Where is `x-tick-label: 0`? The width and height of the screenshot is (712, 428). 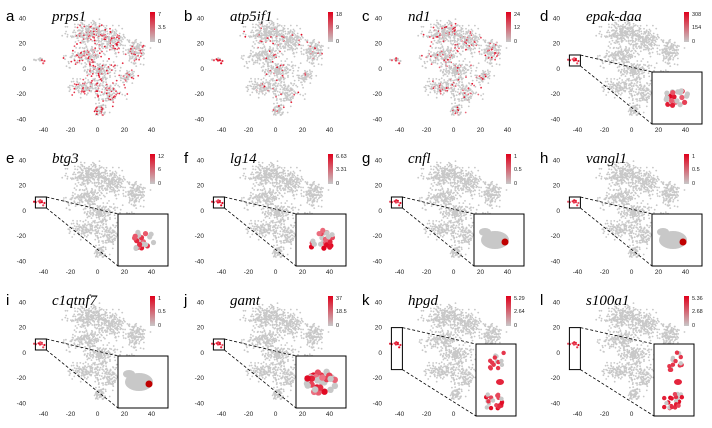 x-tick-label: 0 is located at coordinates (98, 130).